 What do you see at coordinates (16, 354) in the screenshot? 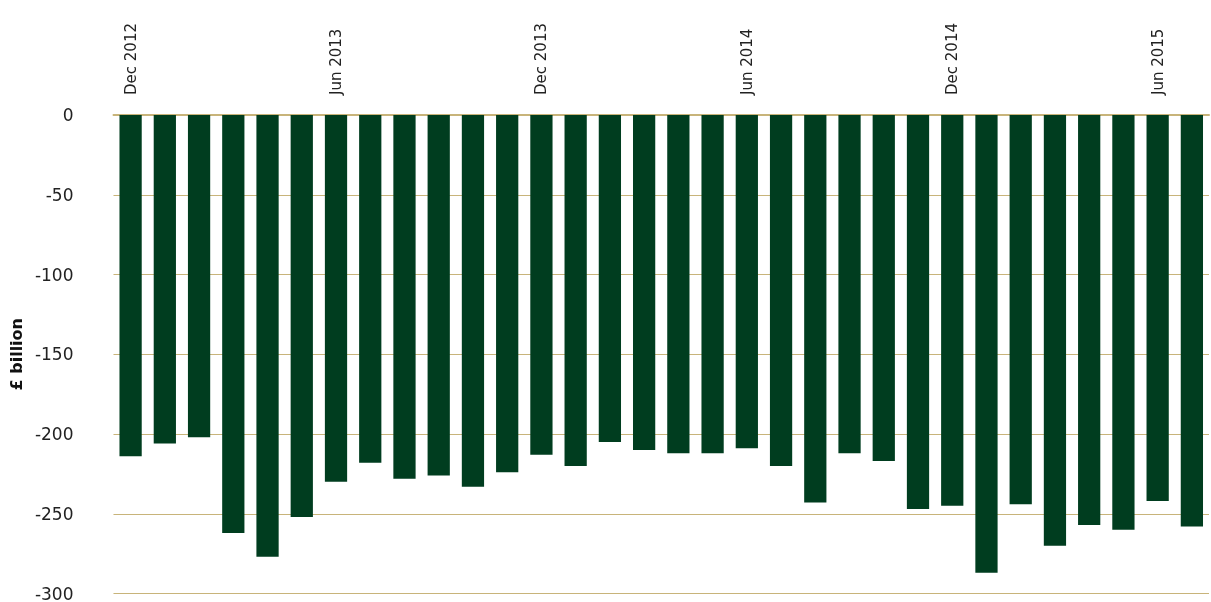
I see `y-axis-title: £ billion` at bounding box center [16, 354].